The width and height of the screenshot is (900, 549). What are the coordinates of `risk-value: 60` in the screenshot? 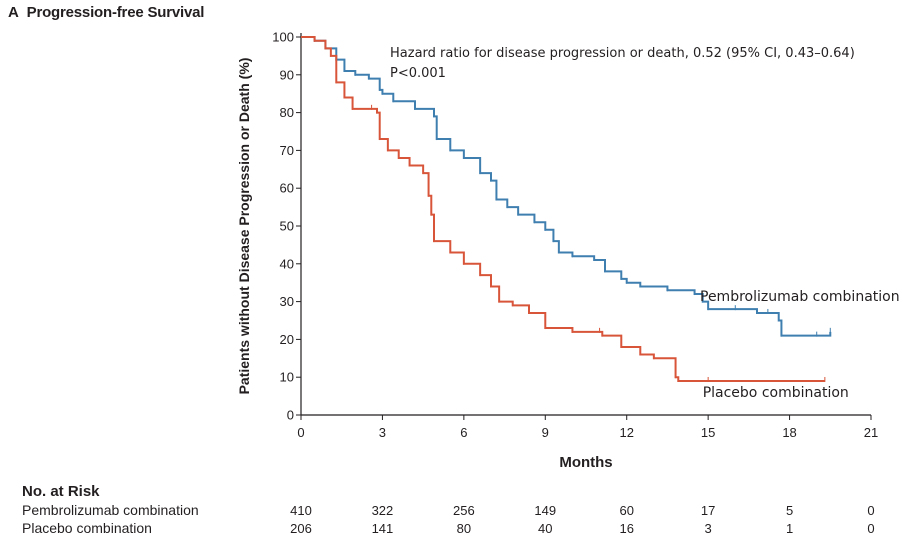 It's located at (626, 510).